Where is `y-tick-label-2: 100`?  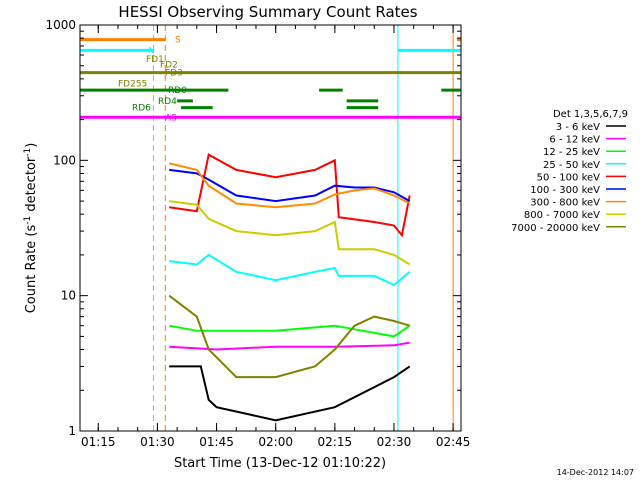
y-tick-label-2: 100 is located at coordinates (64, 160).